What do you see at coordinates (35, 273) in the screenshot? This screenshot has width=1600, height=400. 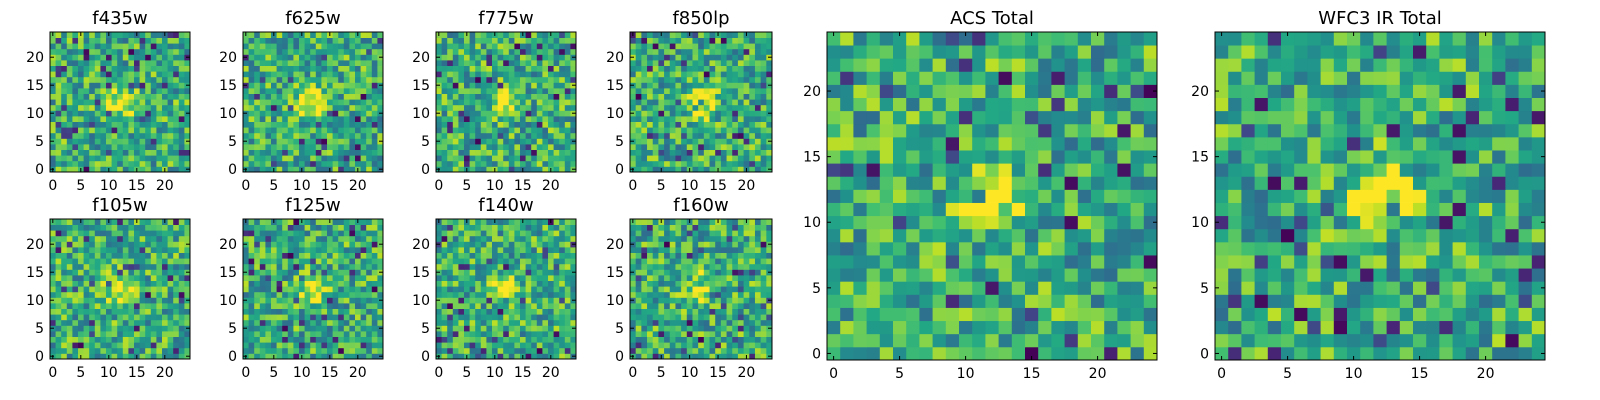 I see `y-tick-label: 15` at bounding box center [35, 273].